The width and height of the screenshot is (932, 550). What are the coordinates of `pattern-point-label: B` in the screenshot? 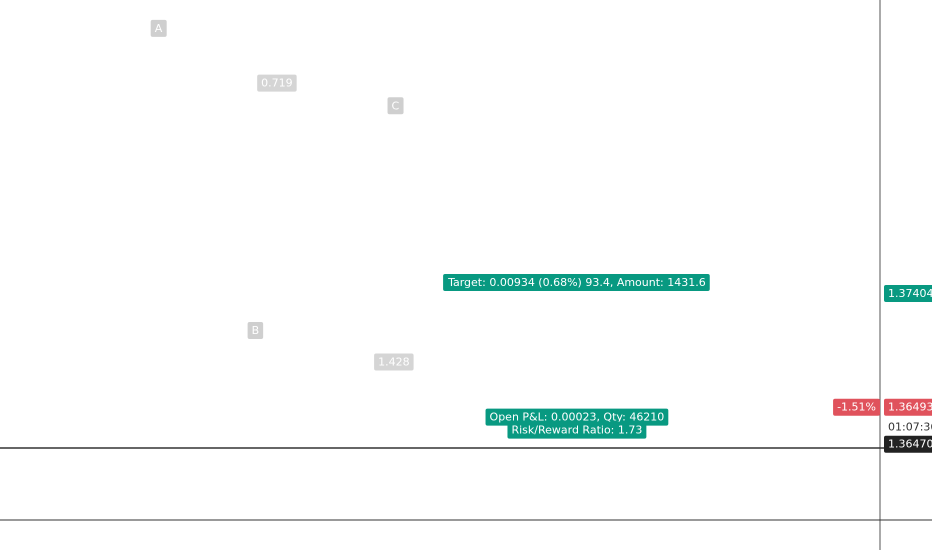 It's located at (256, 330).